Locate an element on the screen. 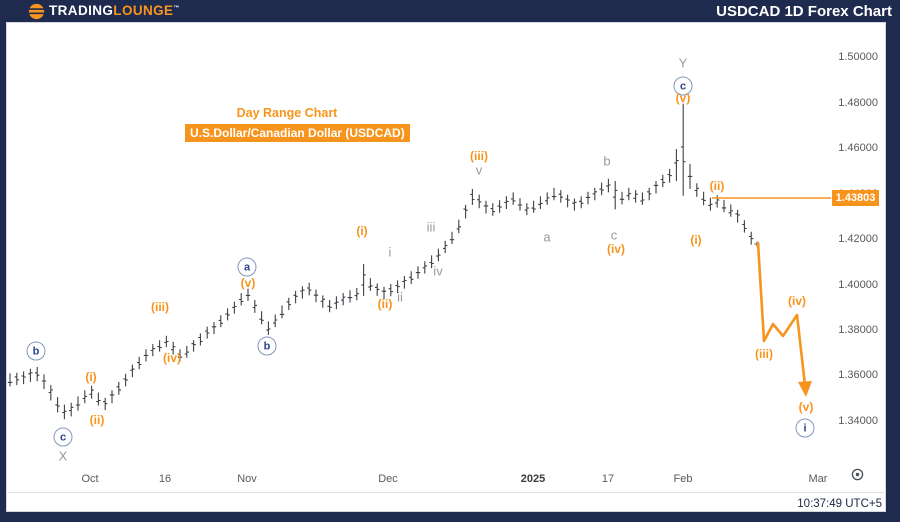  x-axis-label: 17 is located at coordinates (608, 479).